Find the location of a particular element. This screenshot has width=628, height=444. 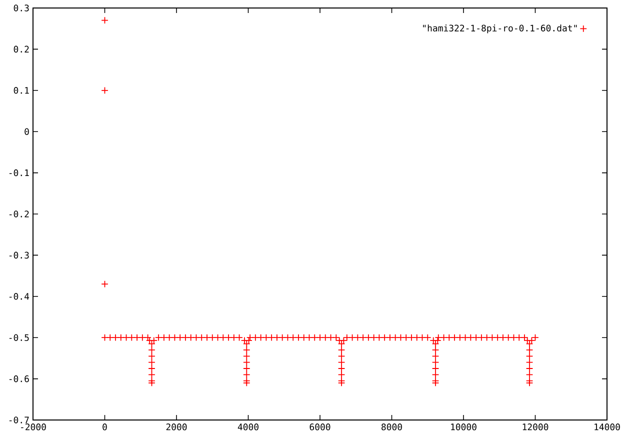

y-tick-label: -0.7 is located at coordinates (19, 420).